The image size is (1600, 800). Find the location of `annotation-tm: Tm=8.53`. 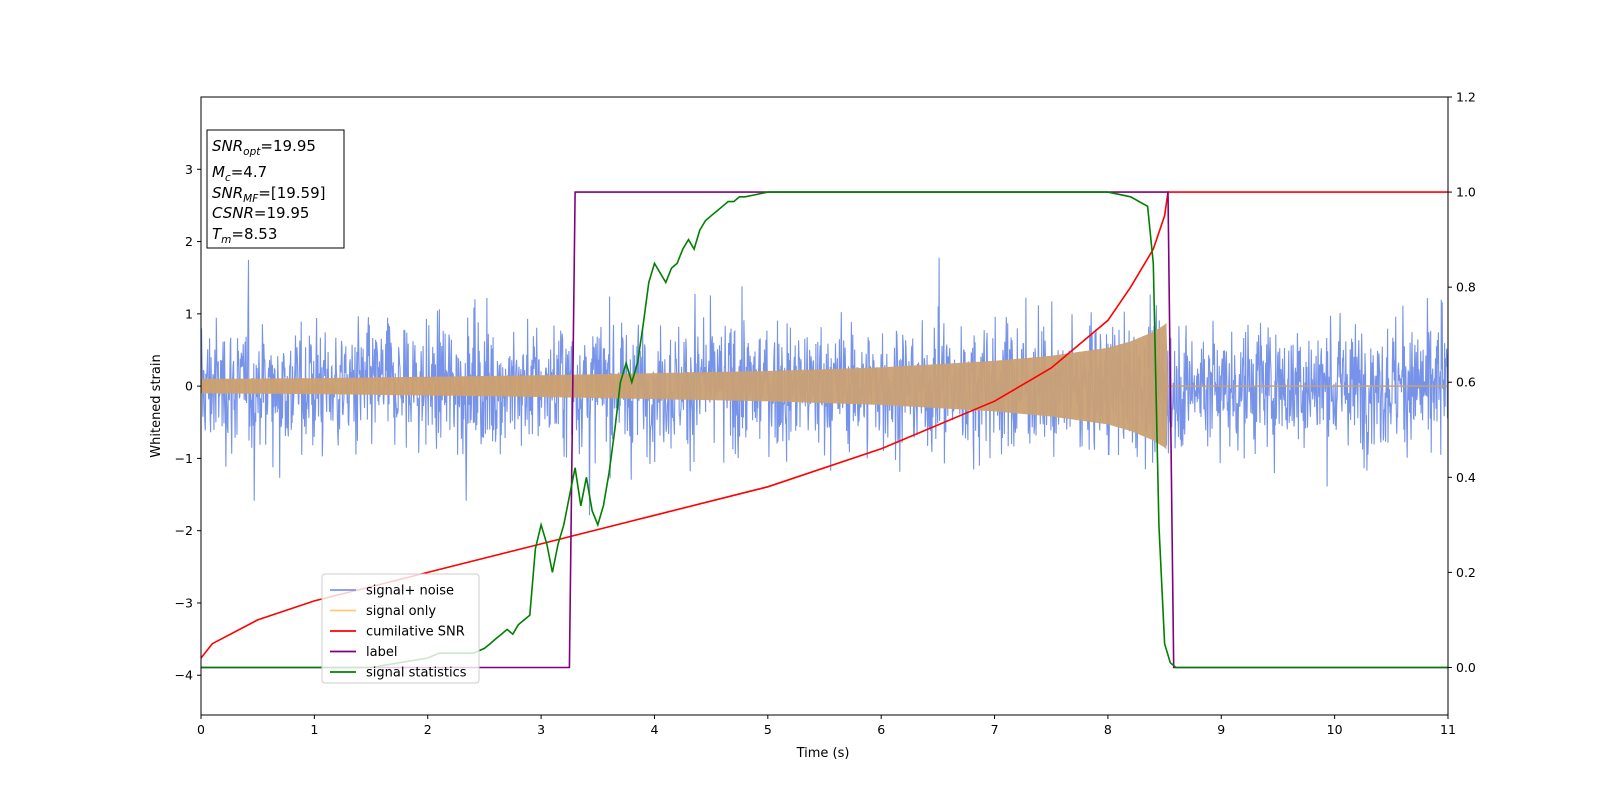

annotation-tm: Tm=8.53 is located at coordinates (244, 235).